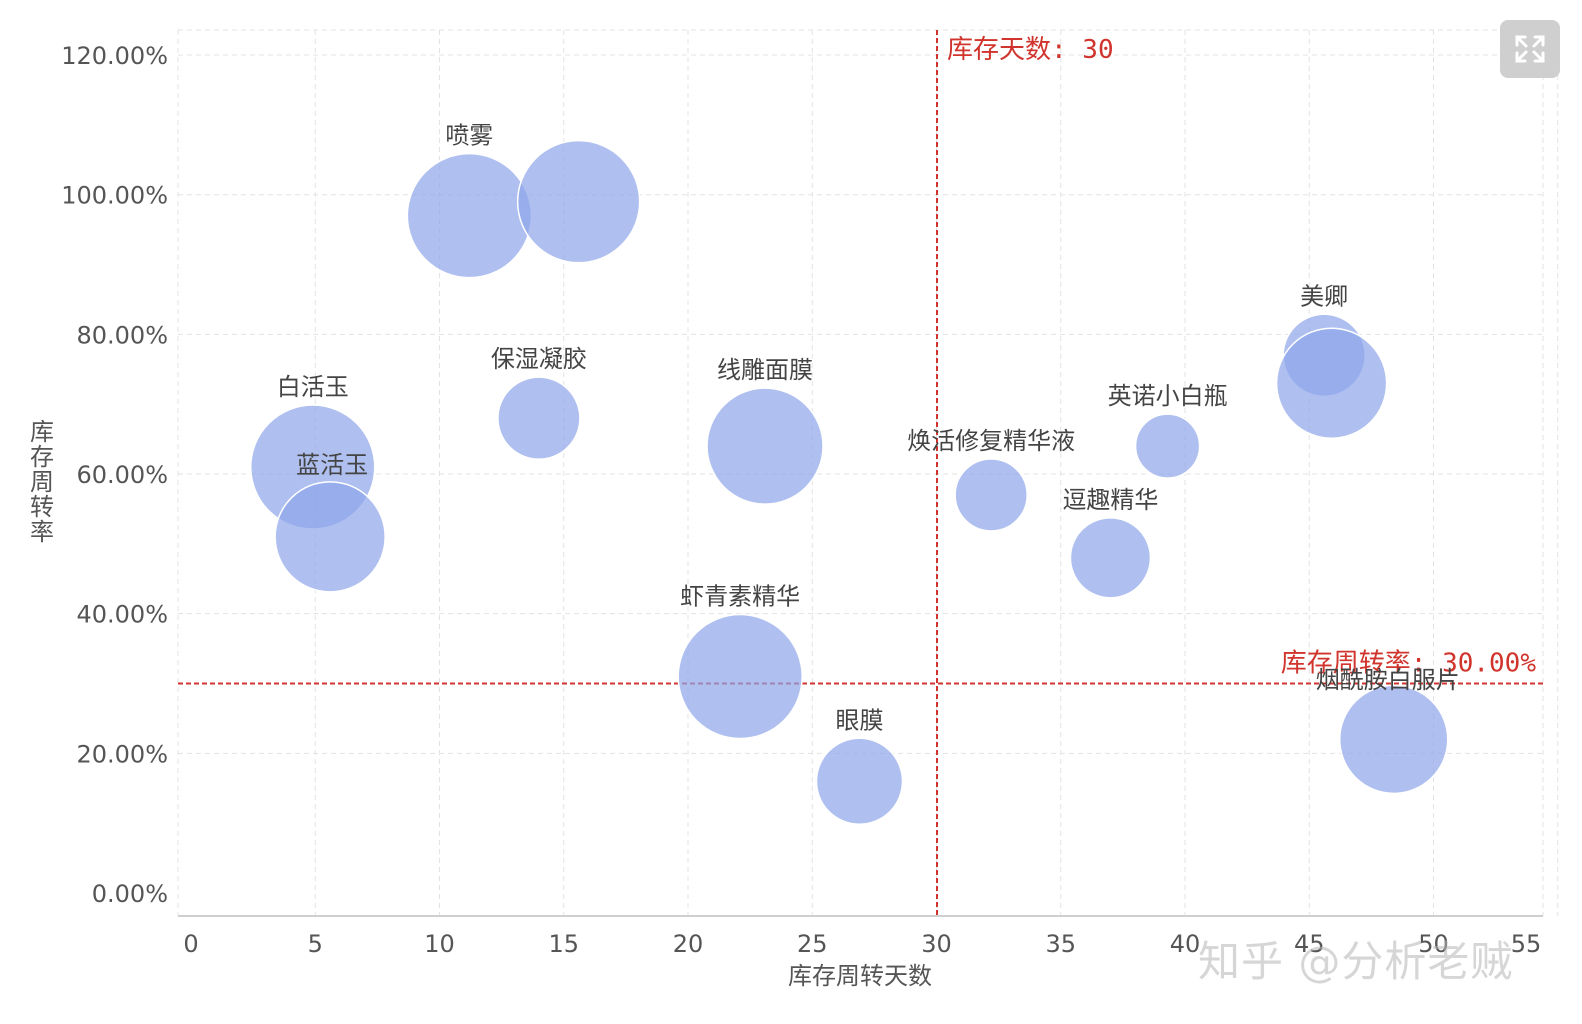  I want to click on y-axis-title: 库存周转率, so click(42, 482).